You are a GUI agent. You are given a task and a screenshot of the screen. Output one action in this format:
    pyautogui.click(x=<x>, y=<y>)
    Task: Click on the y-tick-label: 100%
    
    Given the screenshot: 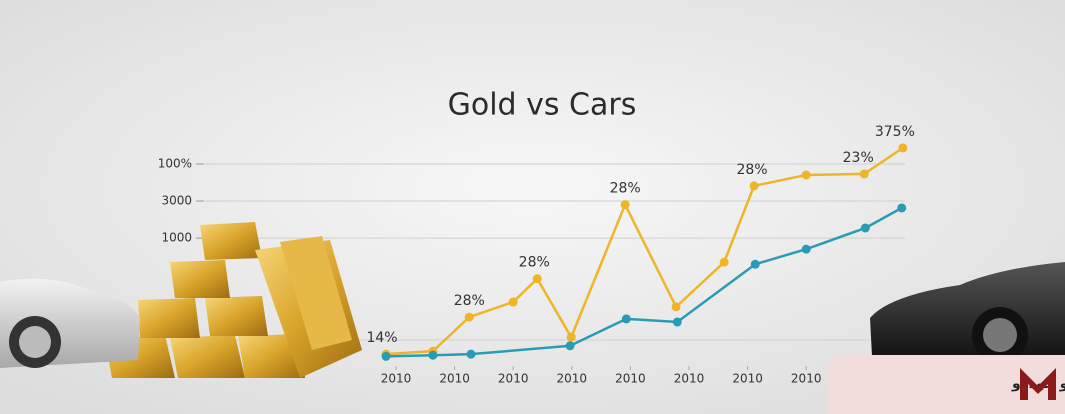 What is the action you would take?
    pyautogui.click(x=175, y=163)
    